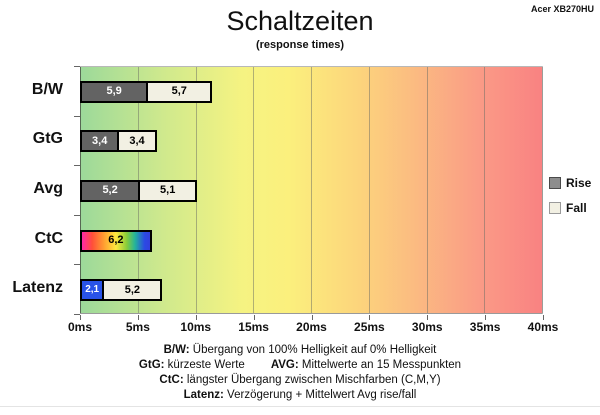 The width and height of the screenshot is (600, 415). What do you see at coordinates (579, 183) in the screenshot?
I see `legend-label: Rise` at bounding box center [579, 183].